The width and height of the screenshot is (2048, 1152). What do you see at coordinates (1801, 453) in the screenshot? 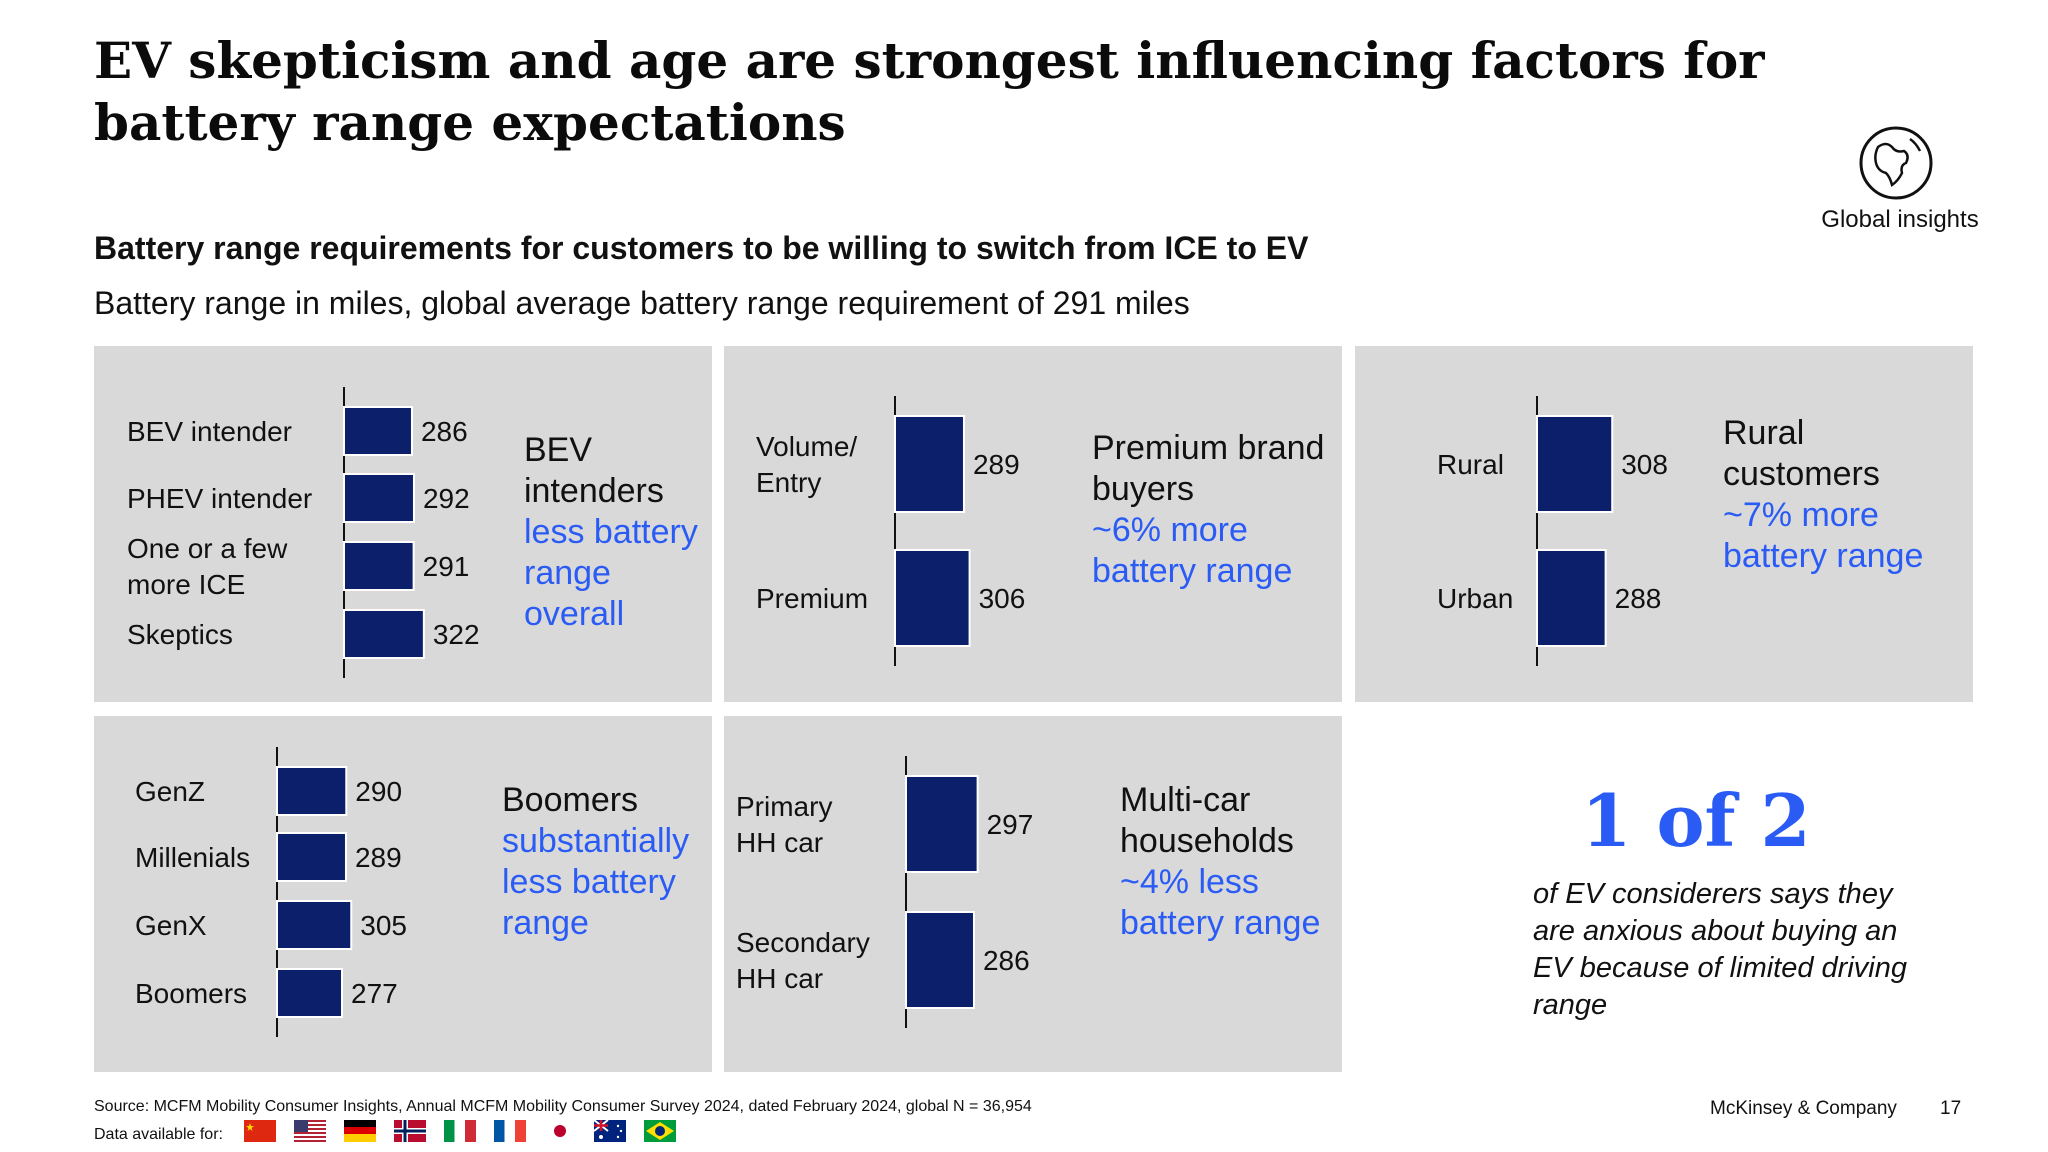
I see `annotation-head: Rural customers` at bounding box center [1801, 453].